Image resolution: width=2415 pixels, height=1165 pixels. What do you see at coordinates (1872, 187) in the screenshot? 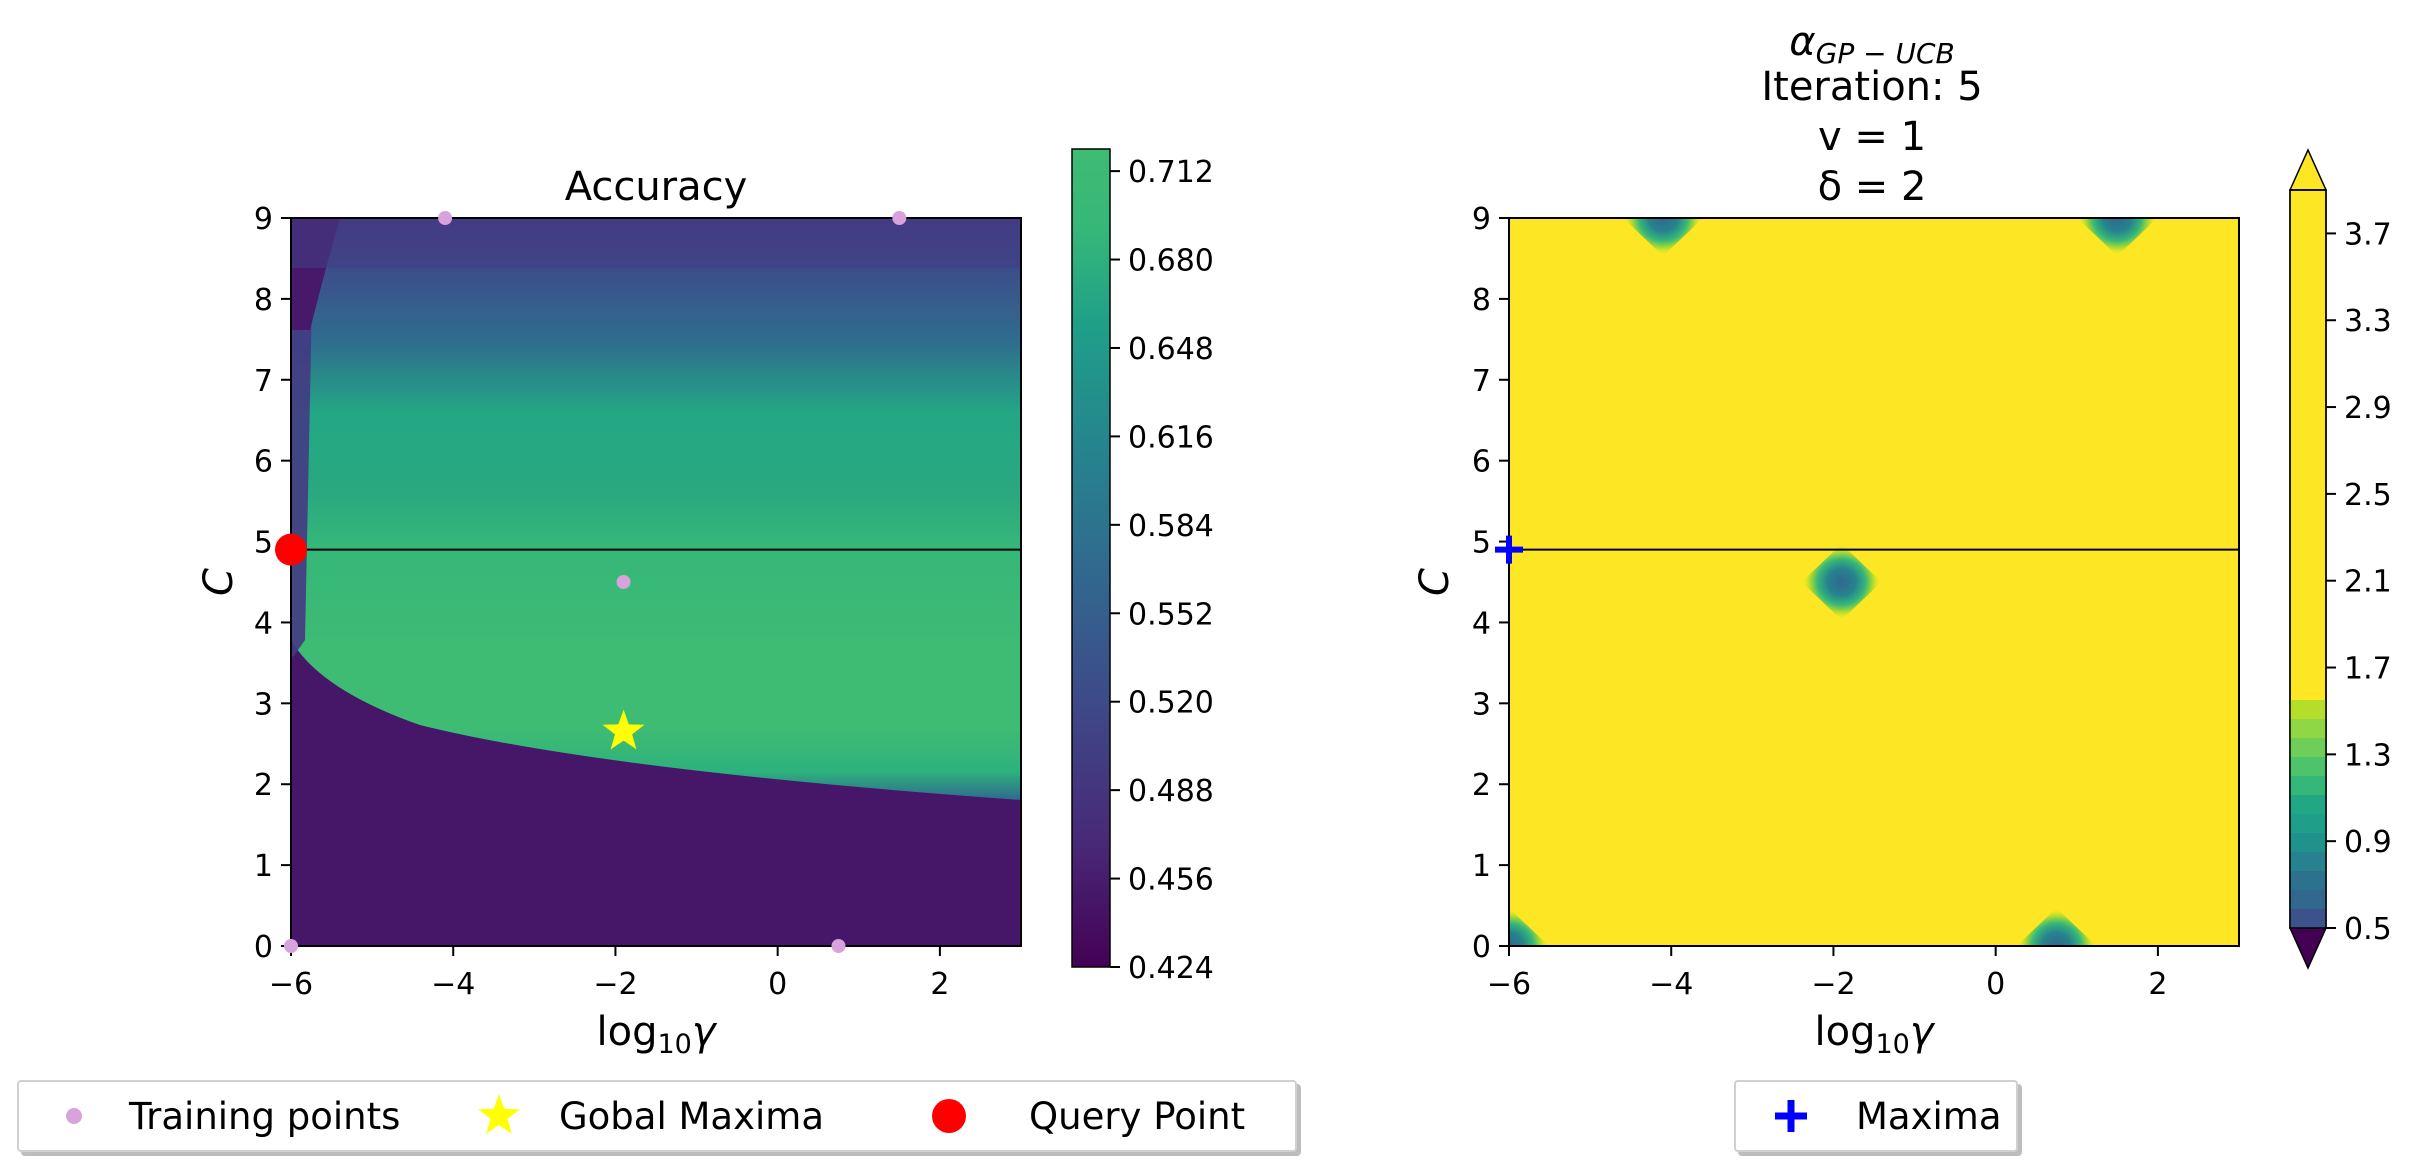
I see `title-delta: δ = 2` at bounding box center [1872, 187].